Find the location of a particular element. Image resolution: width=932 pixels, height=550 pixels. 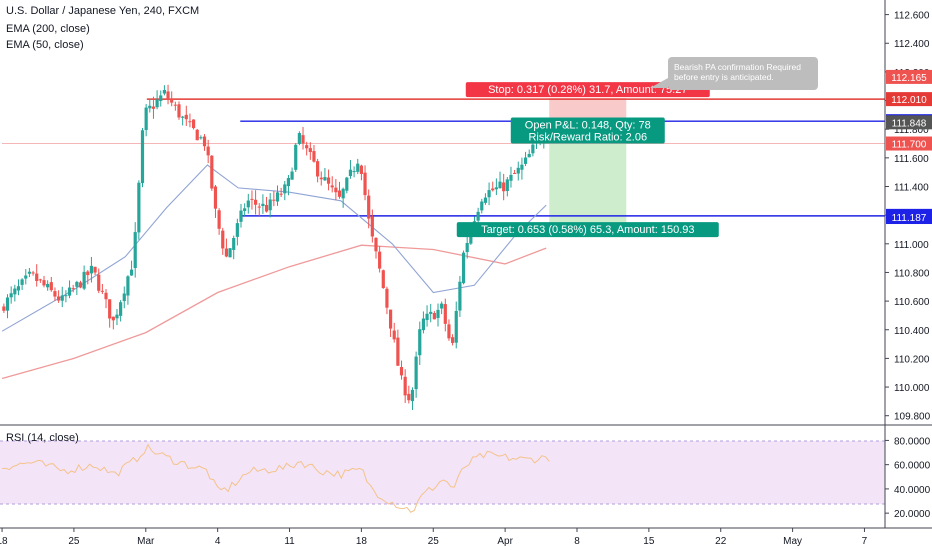

rsi-line is located at coordinates (276, 478).